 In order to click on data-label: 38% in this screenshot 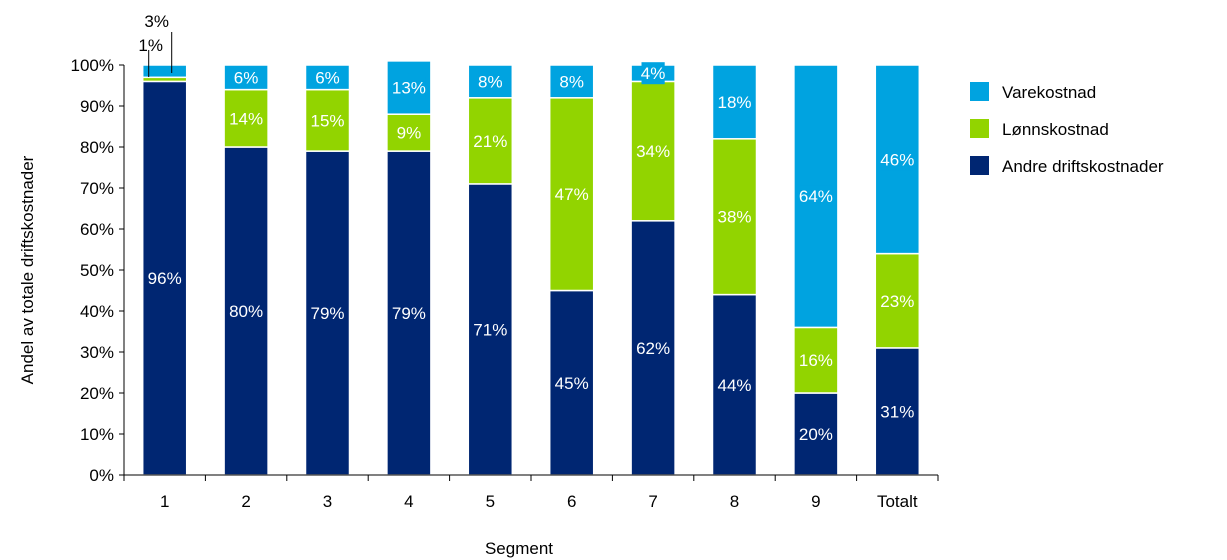, I will do `click(734, 217)`.